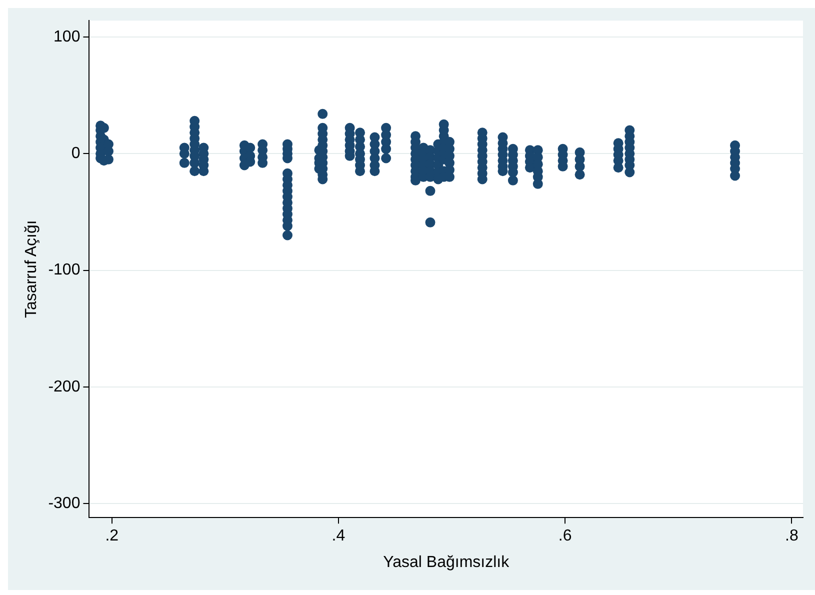  What do you see at coordinates (31, 269) in the screenshot?
I see `y-axis-title: Tasarruf Açığı` at bounding box center [31, 269].